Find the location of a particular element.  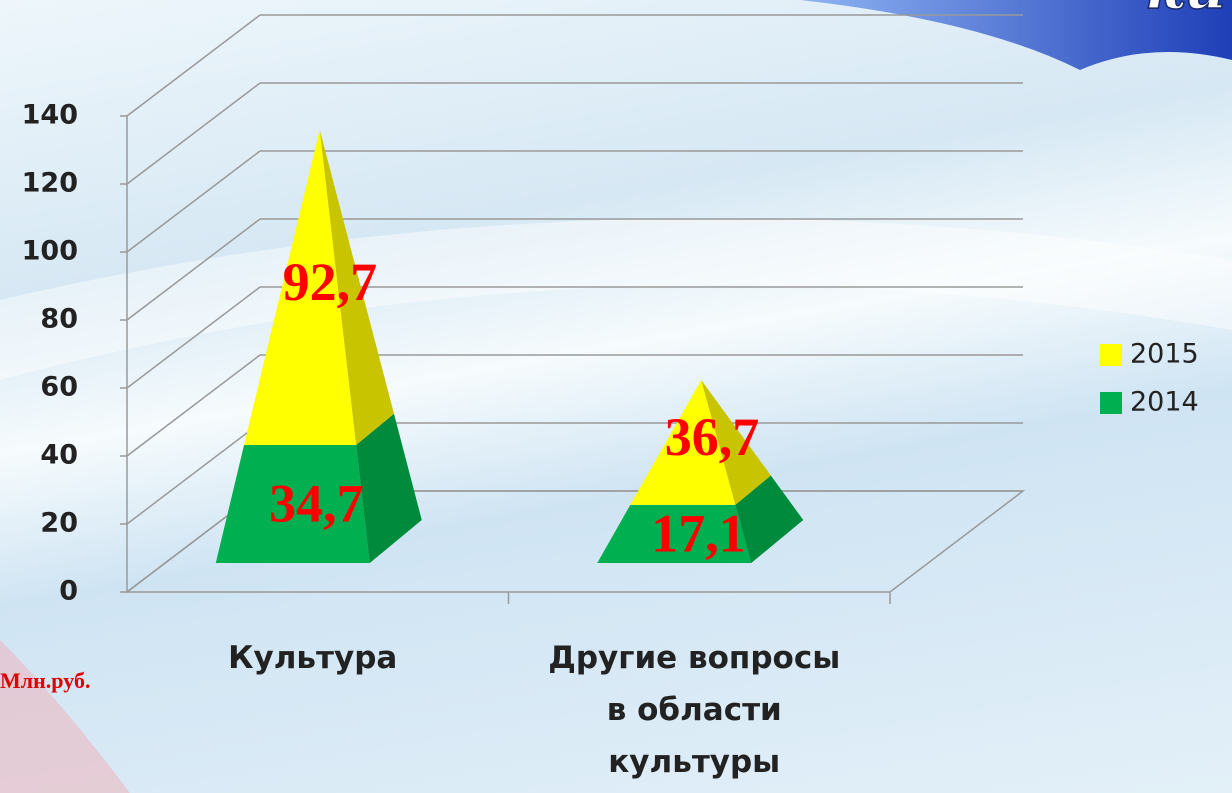

y-tick-label: 100 is located at coordinates (50, 251).